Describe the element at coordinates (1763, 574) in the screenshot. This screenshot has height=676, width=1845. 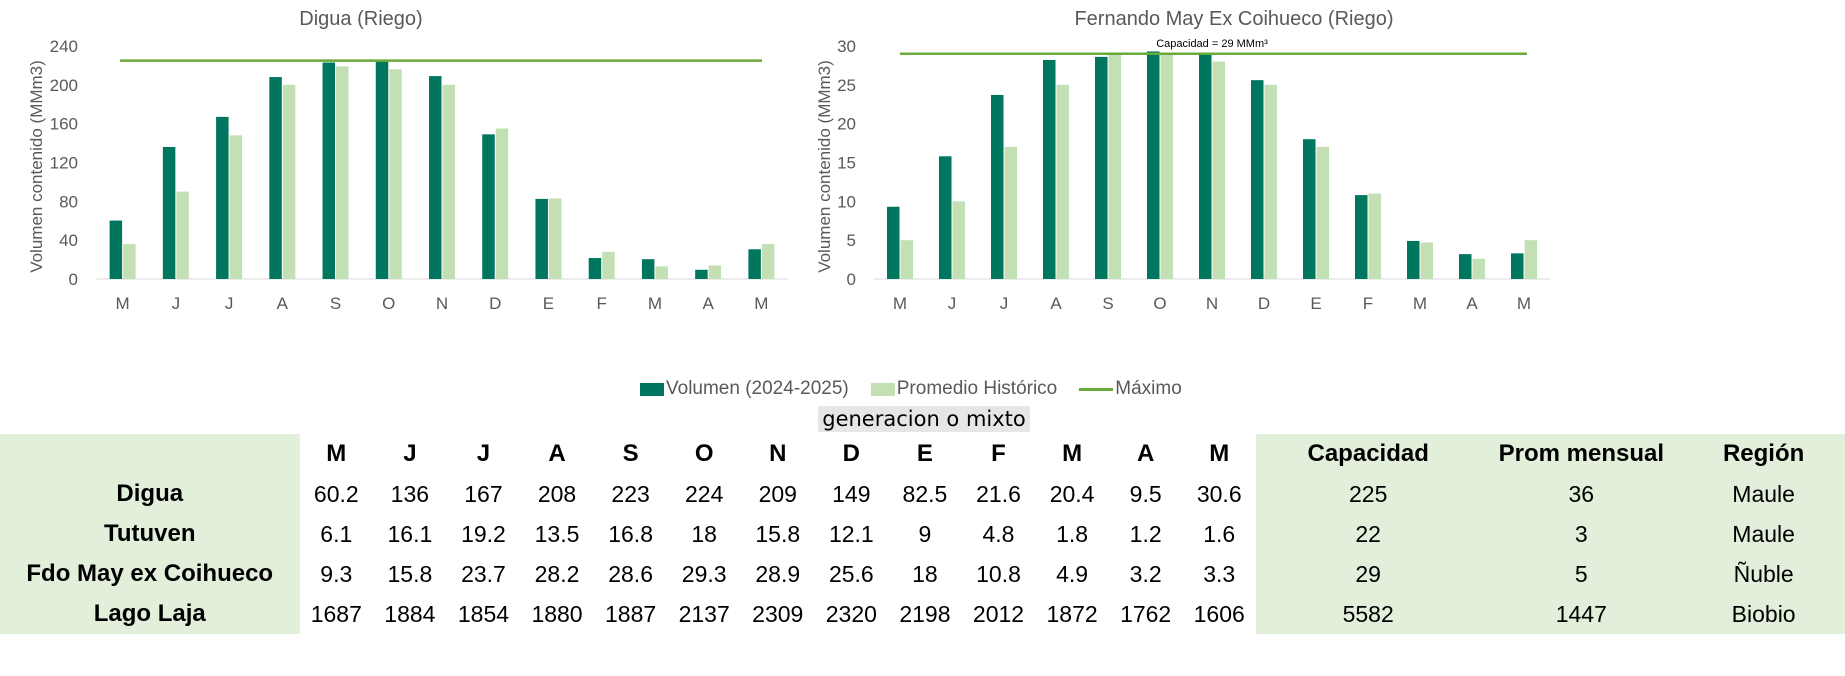
I see `table-cell: Ñuble` at that location.